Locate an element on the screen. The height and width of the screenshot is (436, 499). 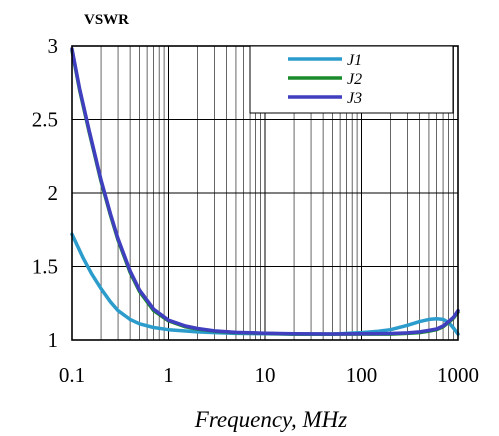
legend-label-j2: J2 is located at coordinates (354, 79).